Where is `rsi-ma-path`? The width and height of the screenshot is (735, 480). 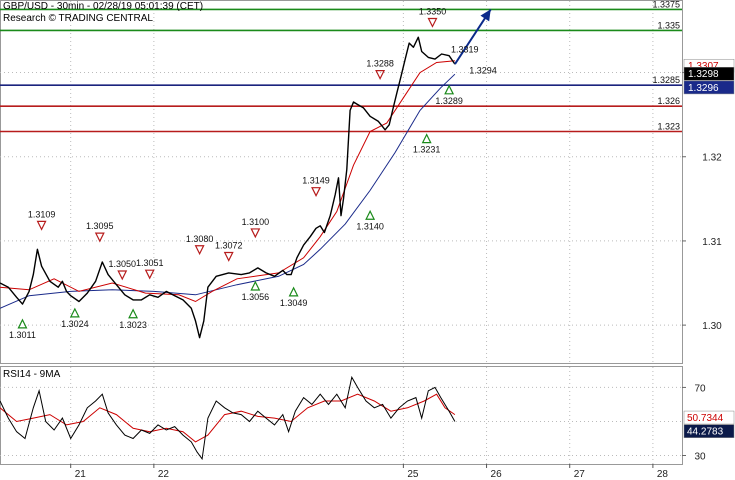
rsi-ma-path is located at coordinates (228, 418).